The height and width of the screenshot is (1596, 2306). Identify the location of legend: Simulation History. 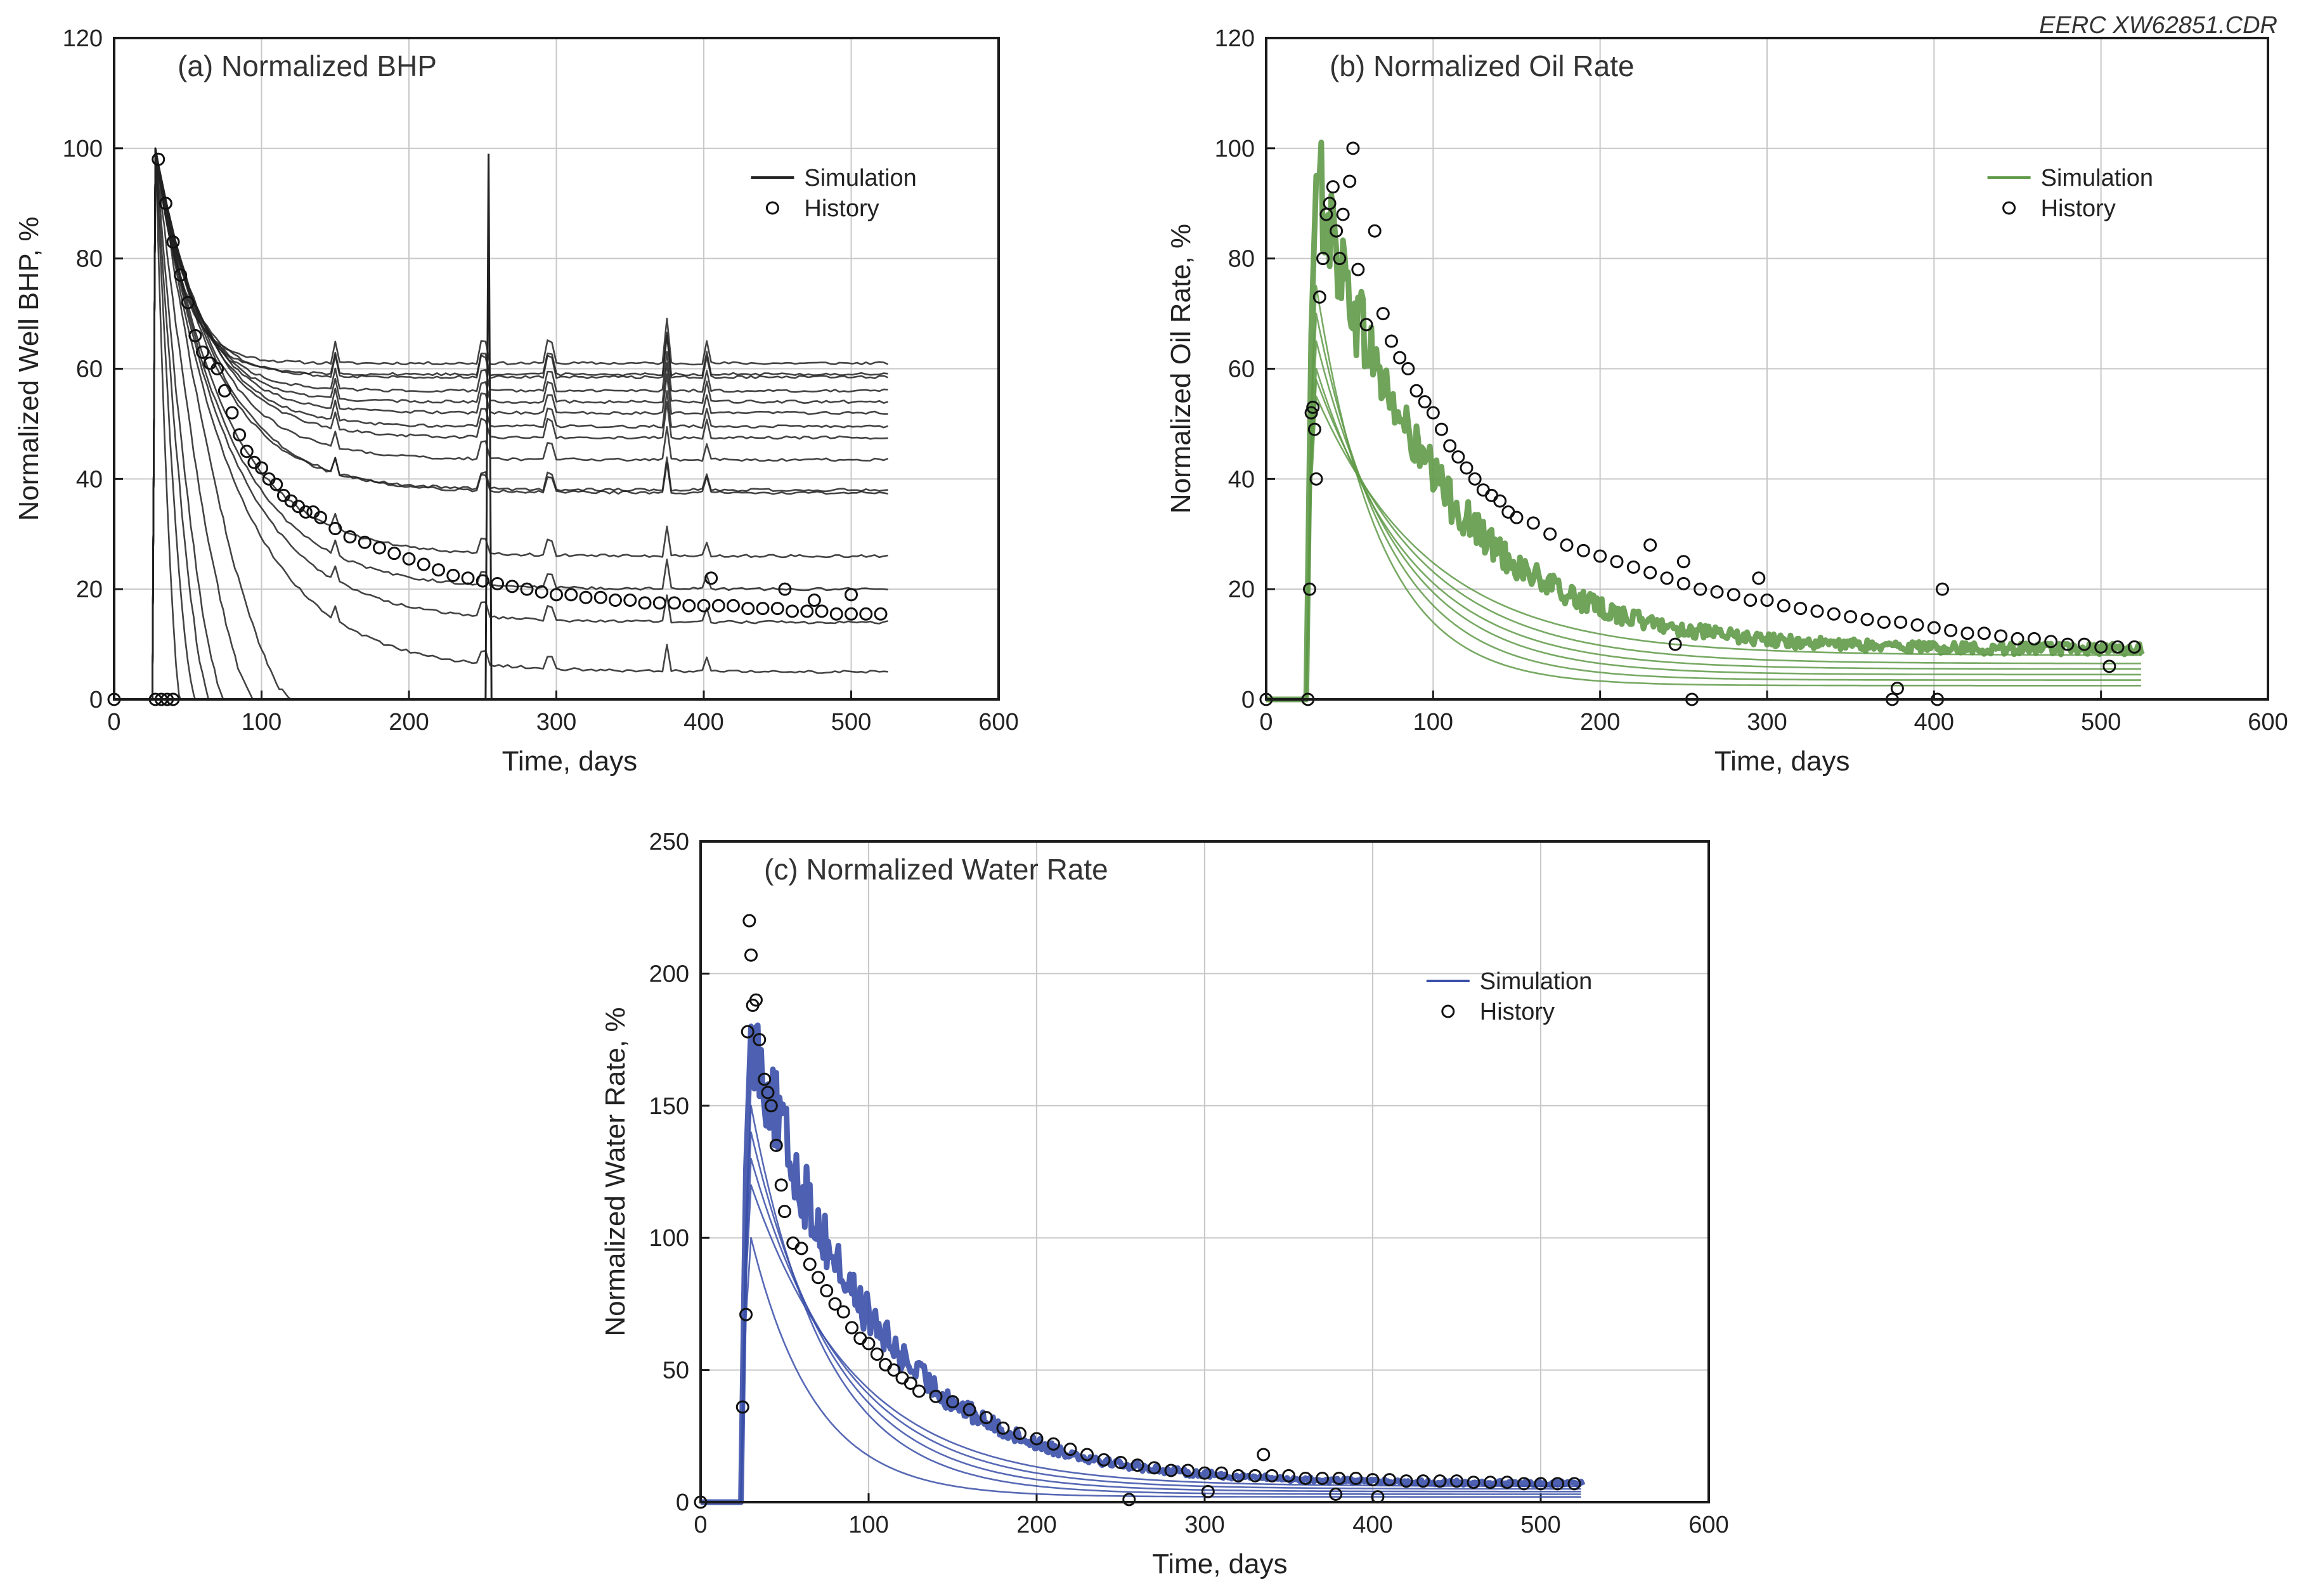
(2070, 193).